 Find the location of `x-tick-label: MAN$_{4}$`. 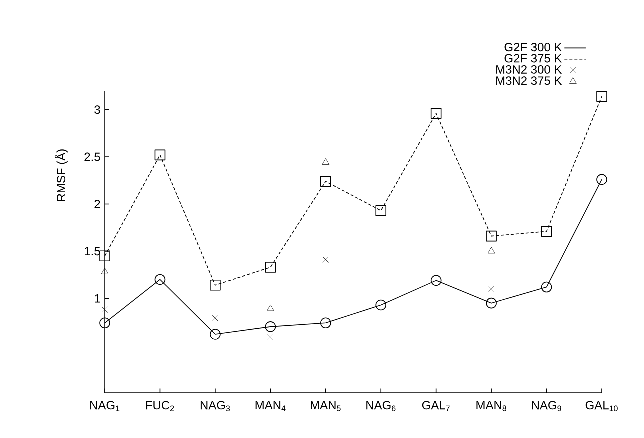

x-tick-label: MAN$_{4}$ is located at coordinates (271, 406).